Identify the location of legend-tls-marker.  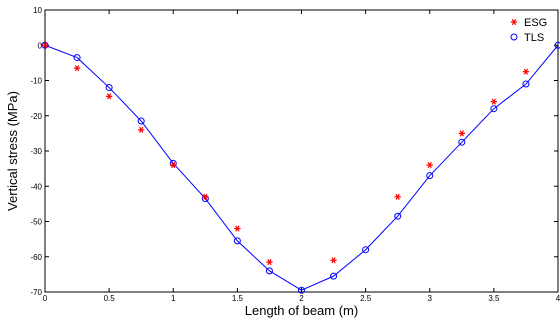
(514, 37).